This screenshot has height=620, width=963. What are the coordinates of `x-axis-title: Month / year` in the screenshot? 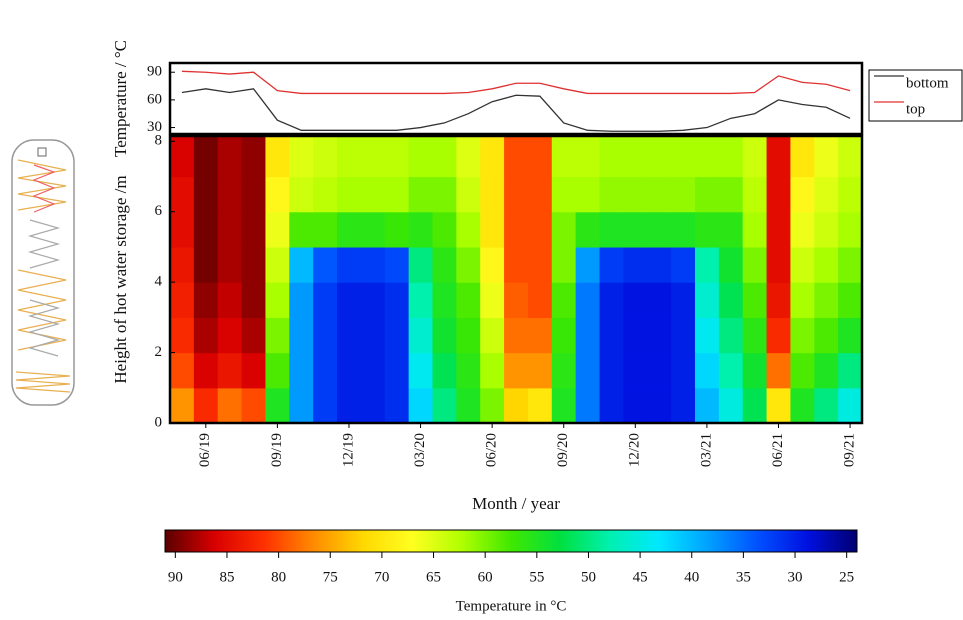 It's located at (516, 503).